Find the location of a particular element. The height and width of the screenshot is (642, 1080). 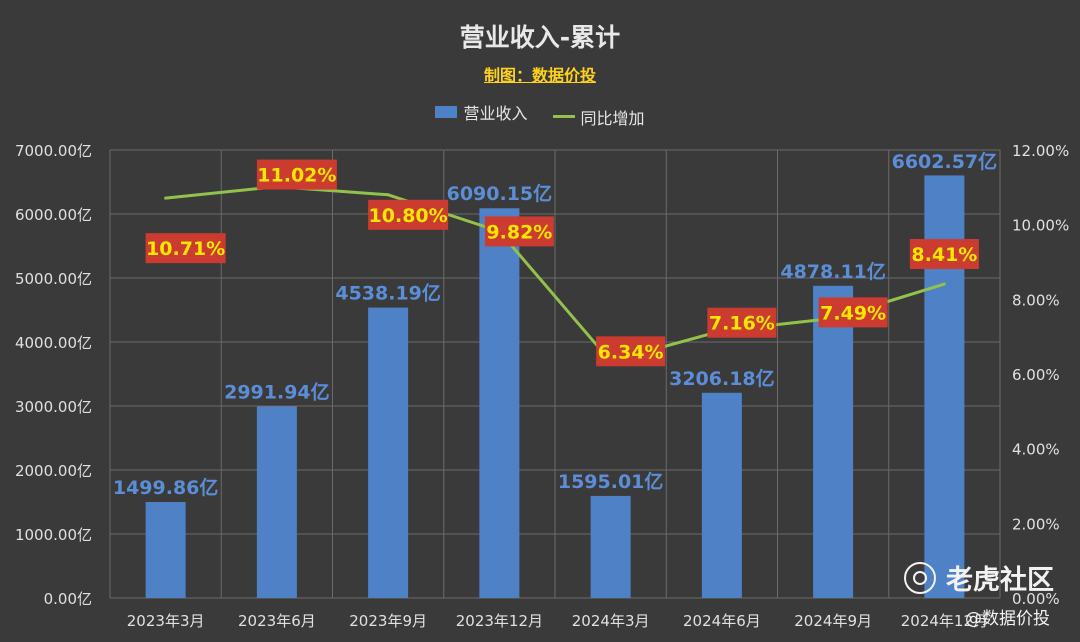

y-right-tick-label: 10.00% is located at coordinates (1040, 226).